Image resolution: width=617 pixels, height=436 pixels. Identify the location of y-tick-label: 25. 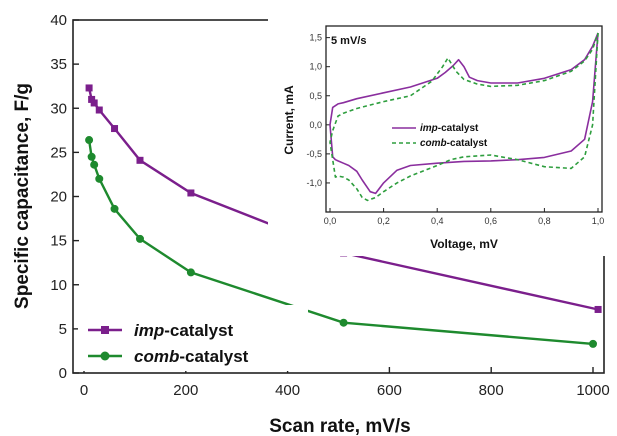
(58, 152).